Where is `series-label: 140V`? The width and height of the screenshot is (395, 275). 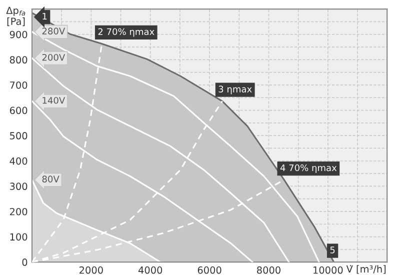
series-label: 140V is located at coordinates (54, 100).